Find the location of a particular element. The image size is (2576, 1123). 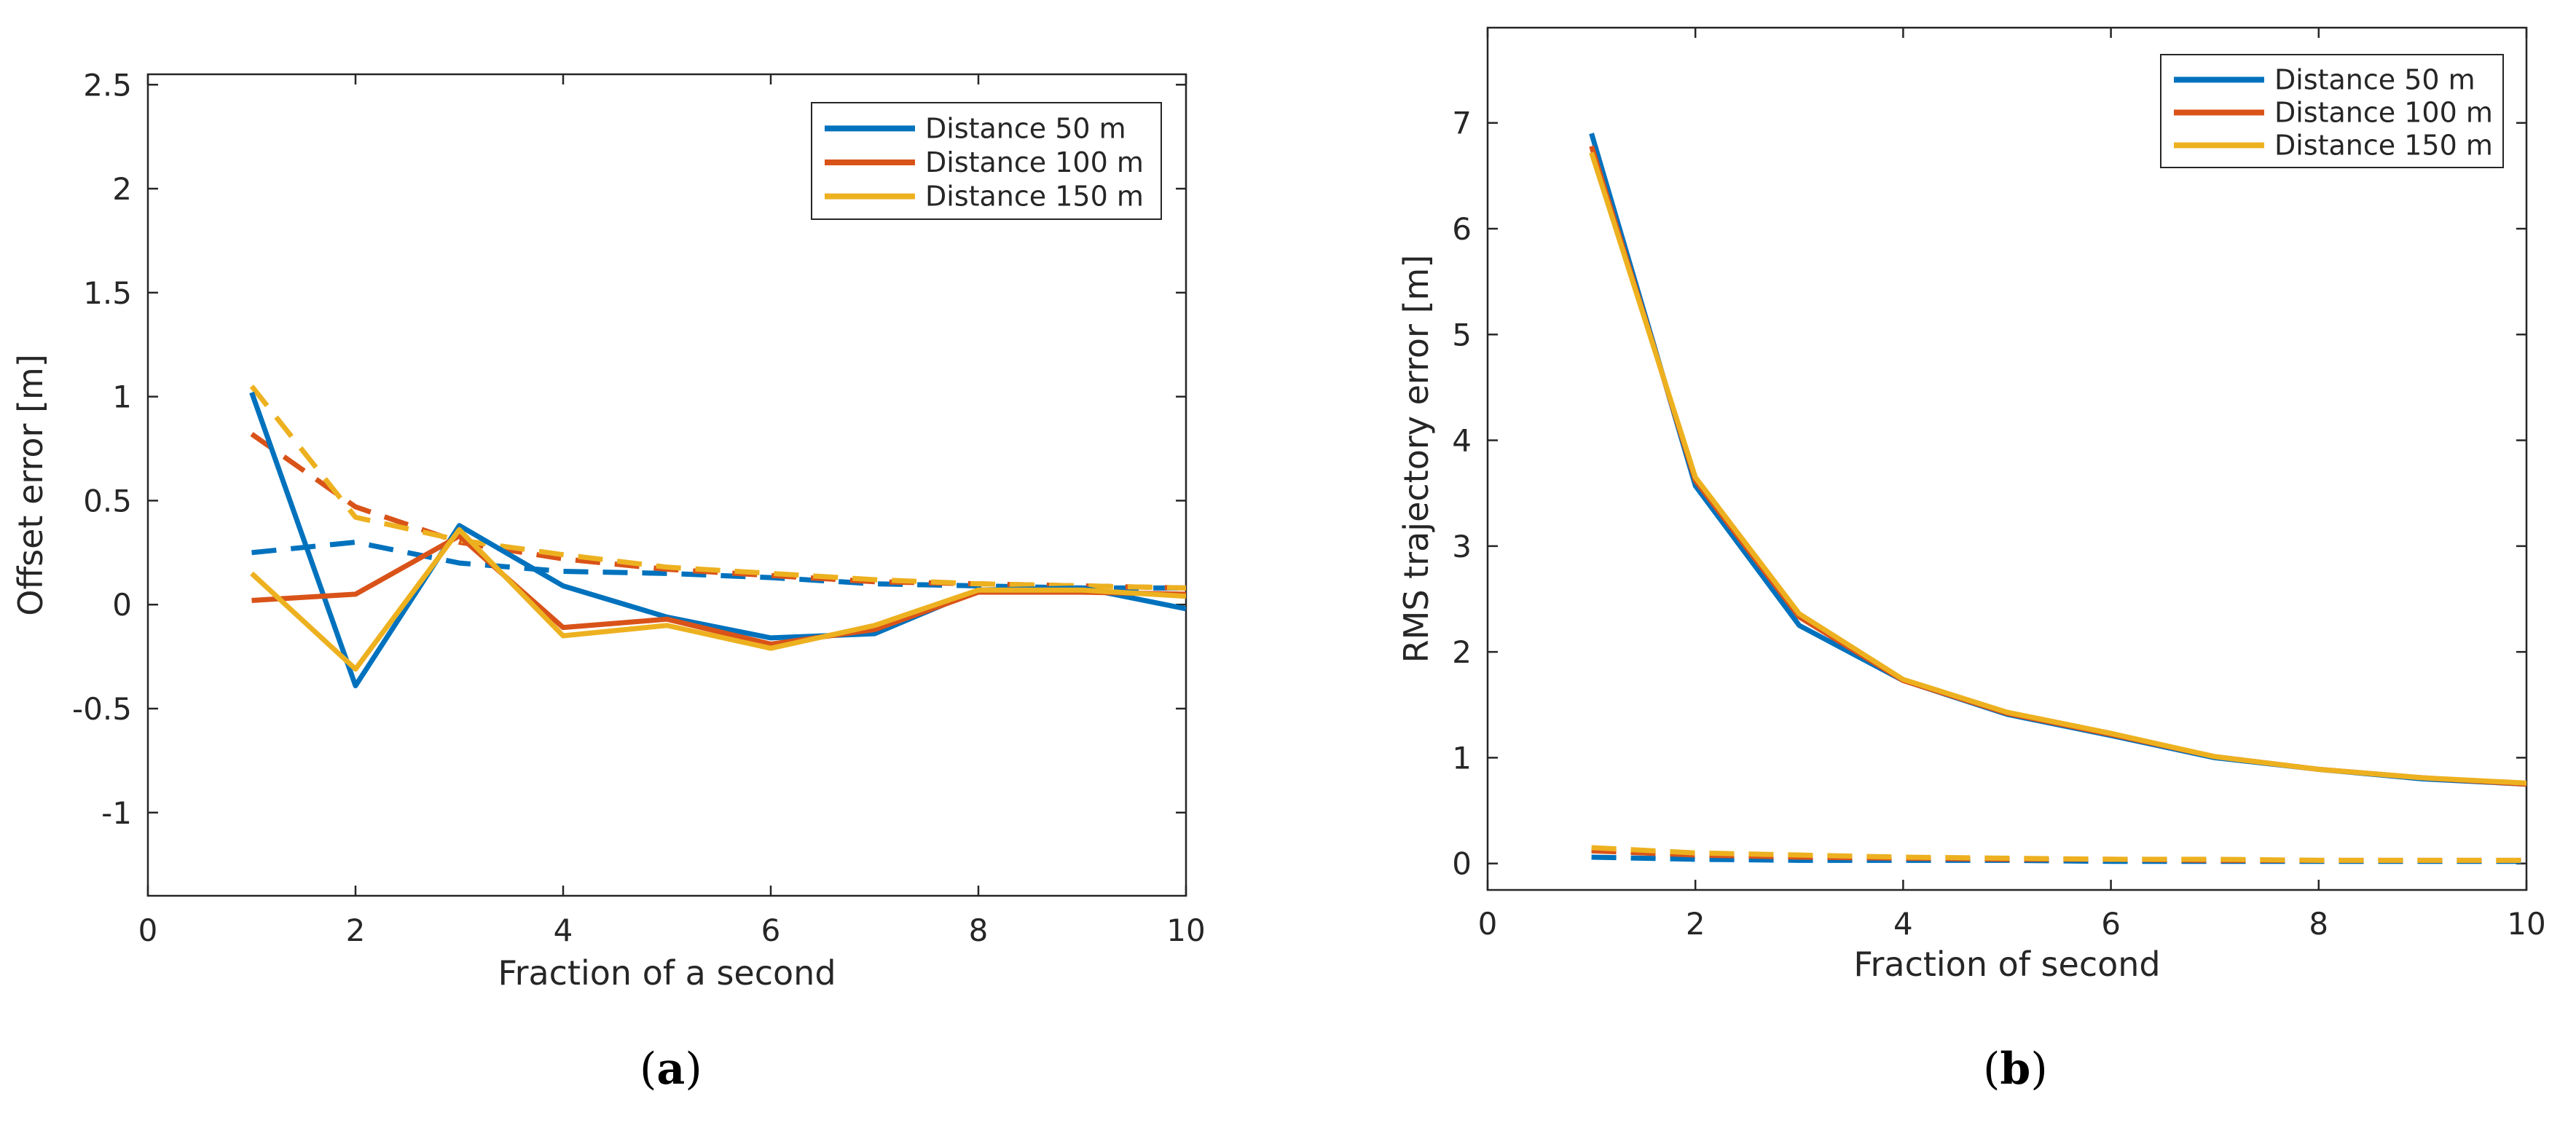

y-axis-label: RMS trajectory error [m] is located at coordinates (1416, 459).